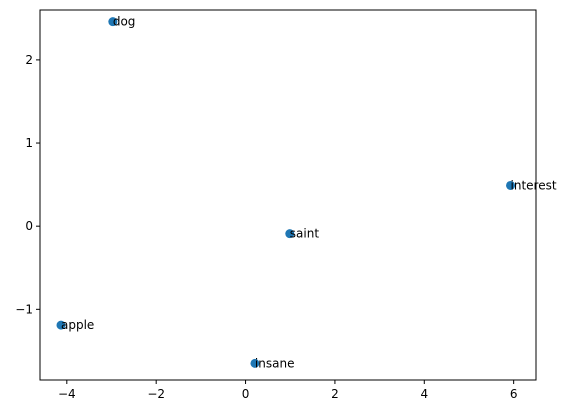  I want to click on y-axis: −1 0 1 2, so click(27, 184).